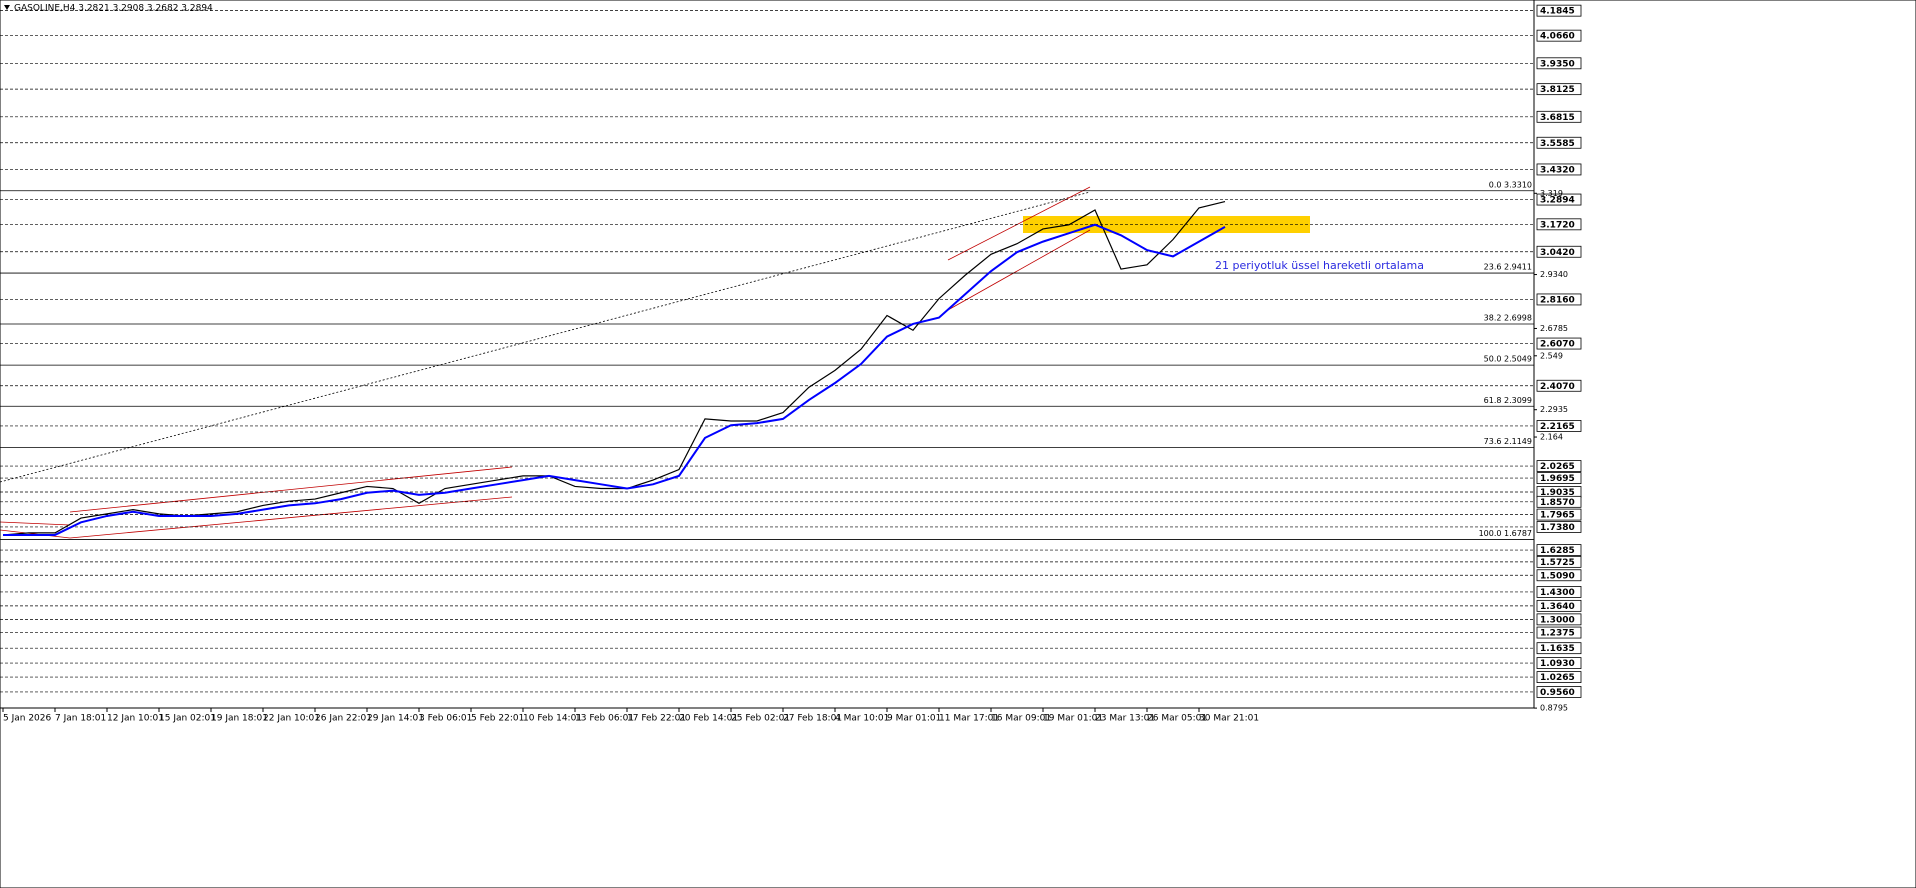 Image resolution: width=1916 pixels, height=888 pixels. What do you see at coordinates (1557, 593) in the screenshot?
I see `y-tick-label: 1.4300` at bounding box center [1557, 593].